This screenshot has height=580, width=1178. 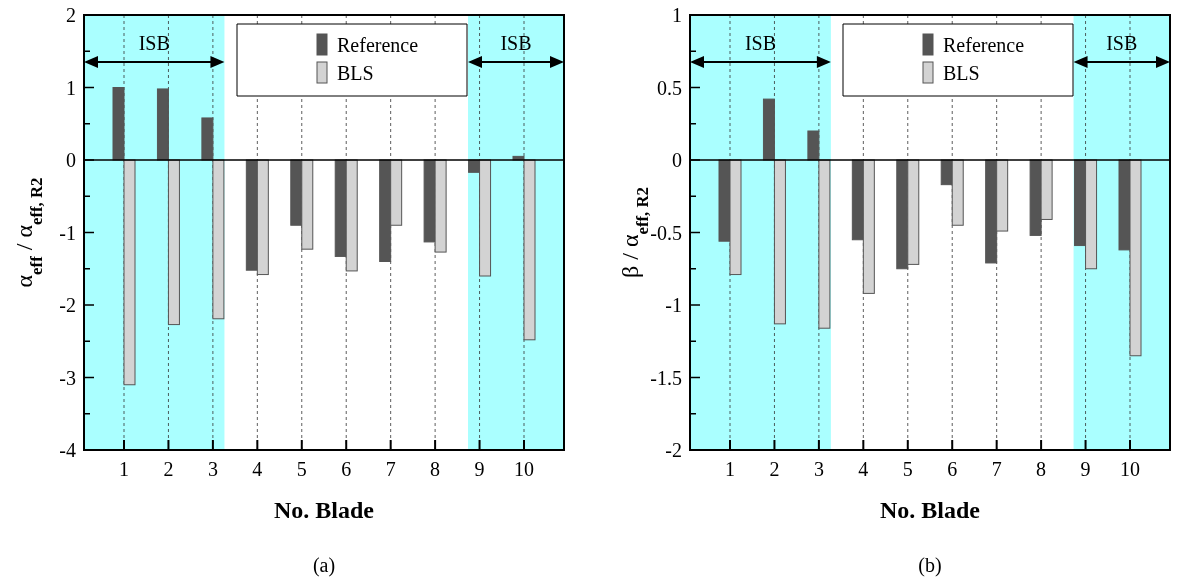 What do you see at coordinates (67, 377) in the screenshot?
I see `y-tick-label: -3` at bounding box center [67, 377].